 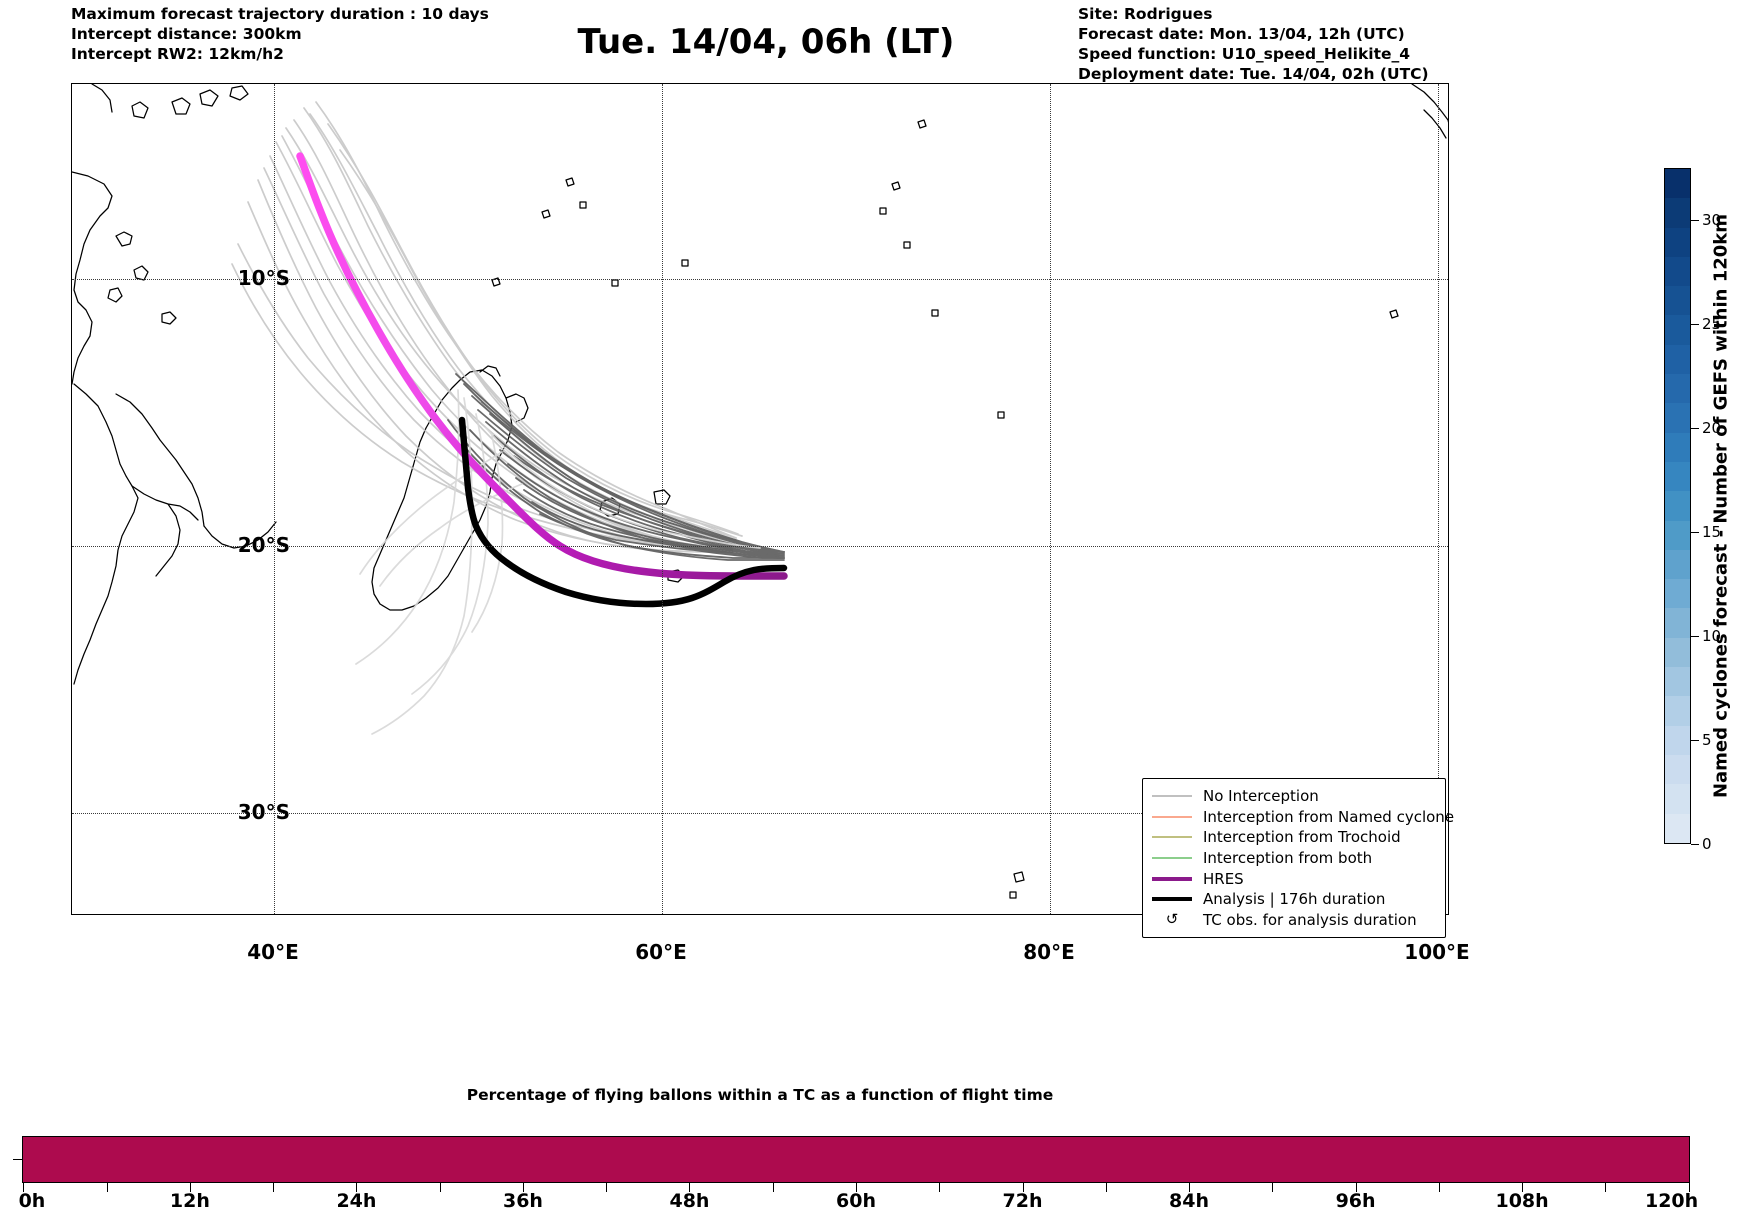 I want to click on lon-tick-label: 40°E, so click(x=273, y=952).